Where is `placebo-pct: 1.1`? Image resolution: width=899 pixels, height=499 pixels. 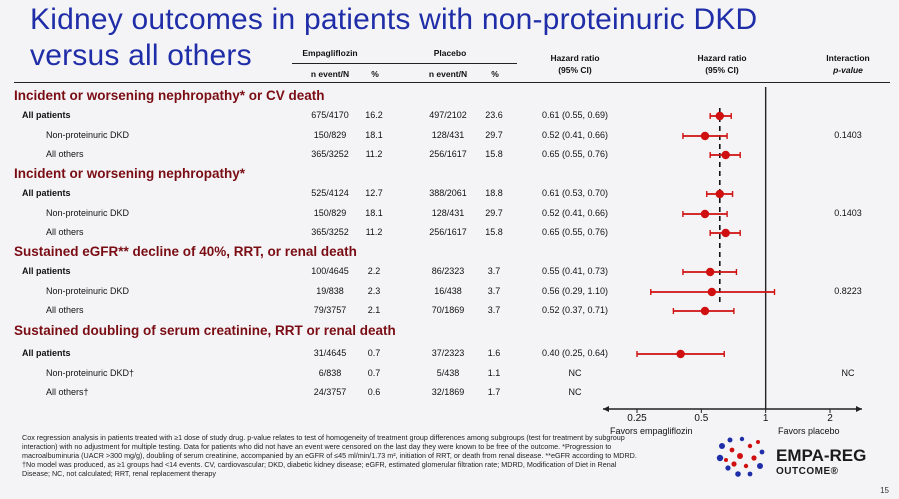
placebo-pct: 1.1 is located at coordinates (494, 373).